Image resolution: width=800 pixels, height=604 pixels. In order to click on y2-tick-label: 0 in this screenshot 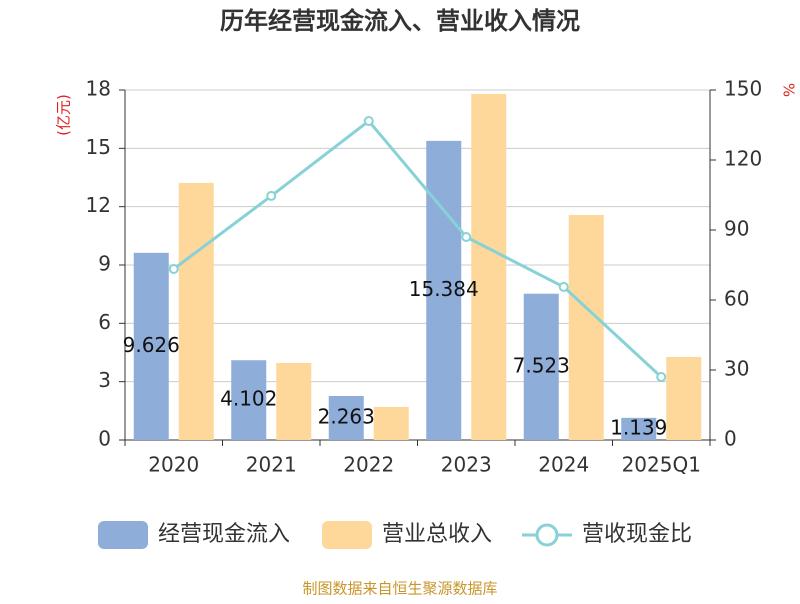, I will do `click(730, 439)`.